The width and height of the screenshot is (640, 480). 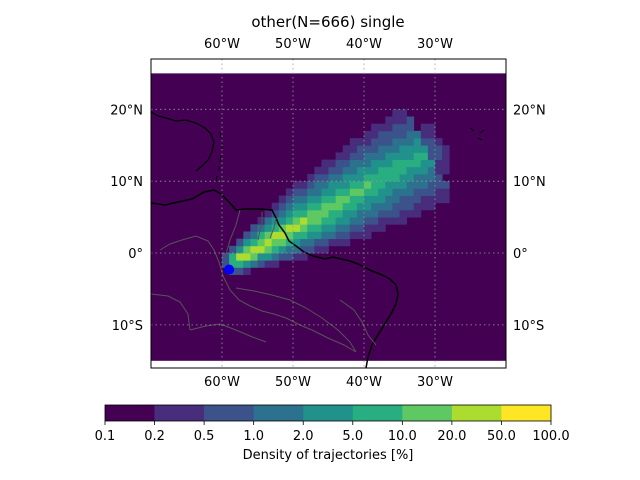 What do you see at coordinates (126, 218) in the screenshot?
I see `lat-labels-left: 20°N 10°N 0° 10°S` at bounding box center [126, 218].